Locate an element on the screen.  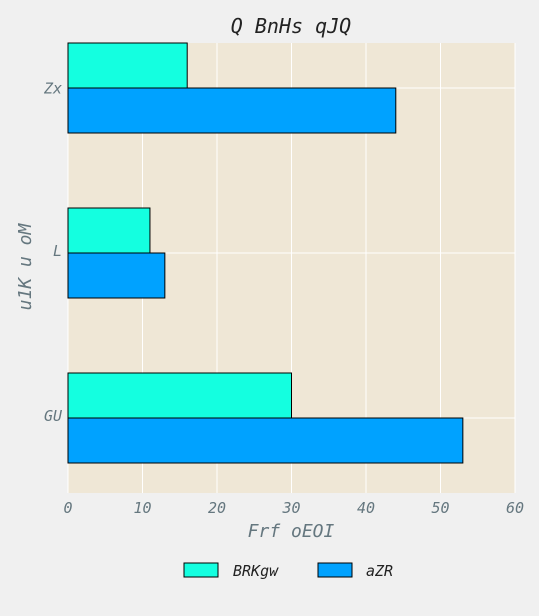
legend-swatch-brkgw is located at coordinates (201, 570).